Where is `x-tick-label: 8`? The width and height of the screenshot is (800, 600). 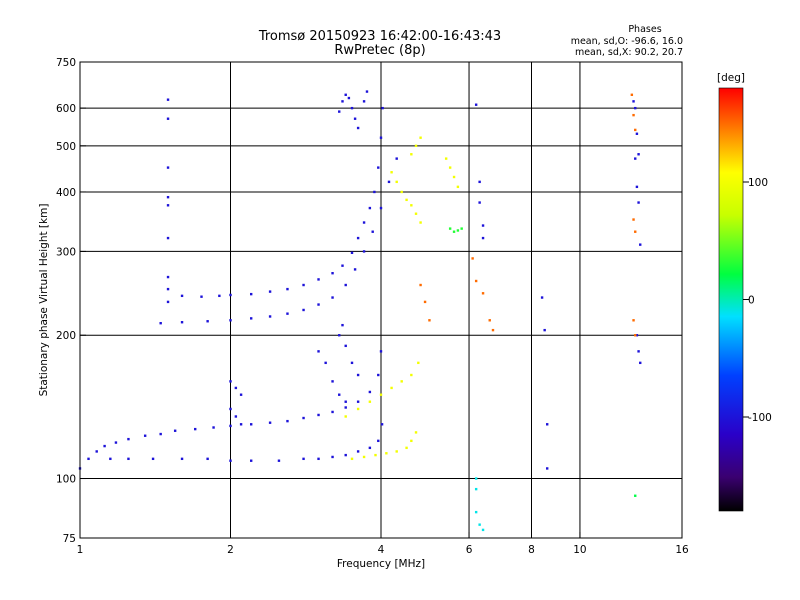 x-tick-label: 8 is located at coordinates (531, 550).